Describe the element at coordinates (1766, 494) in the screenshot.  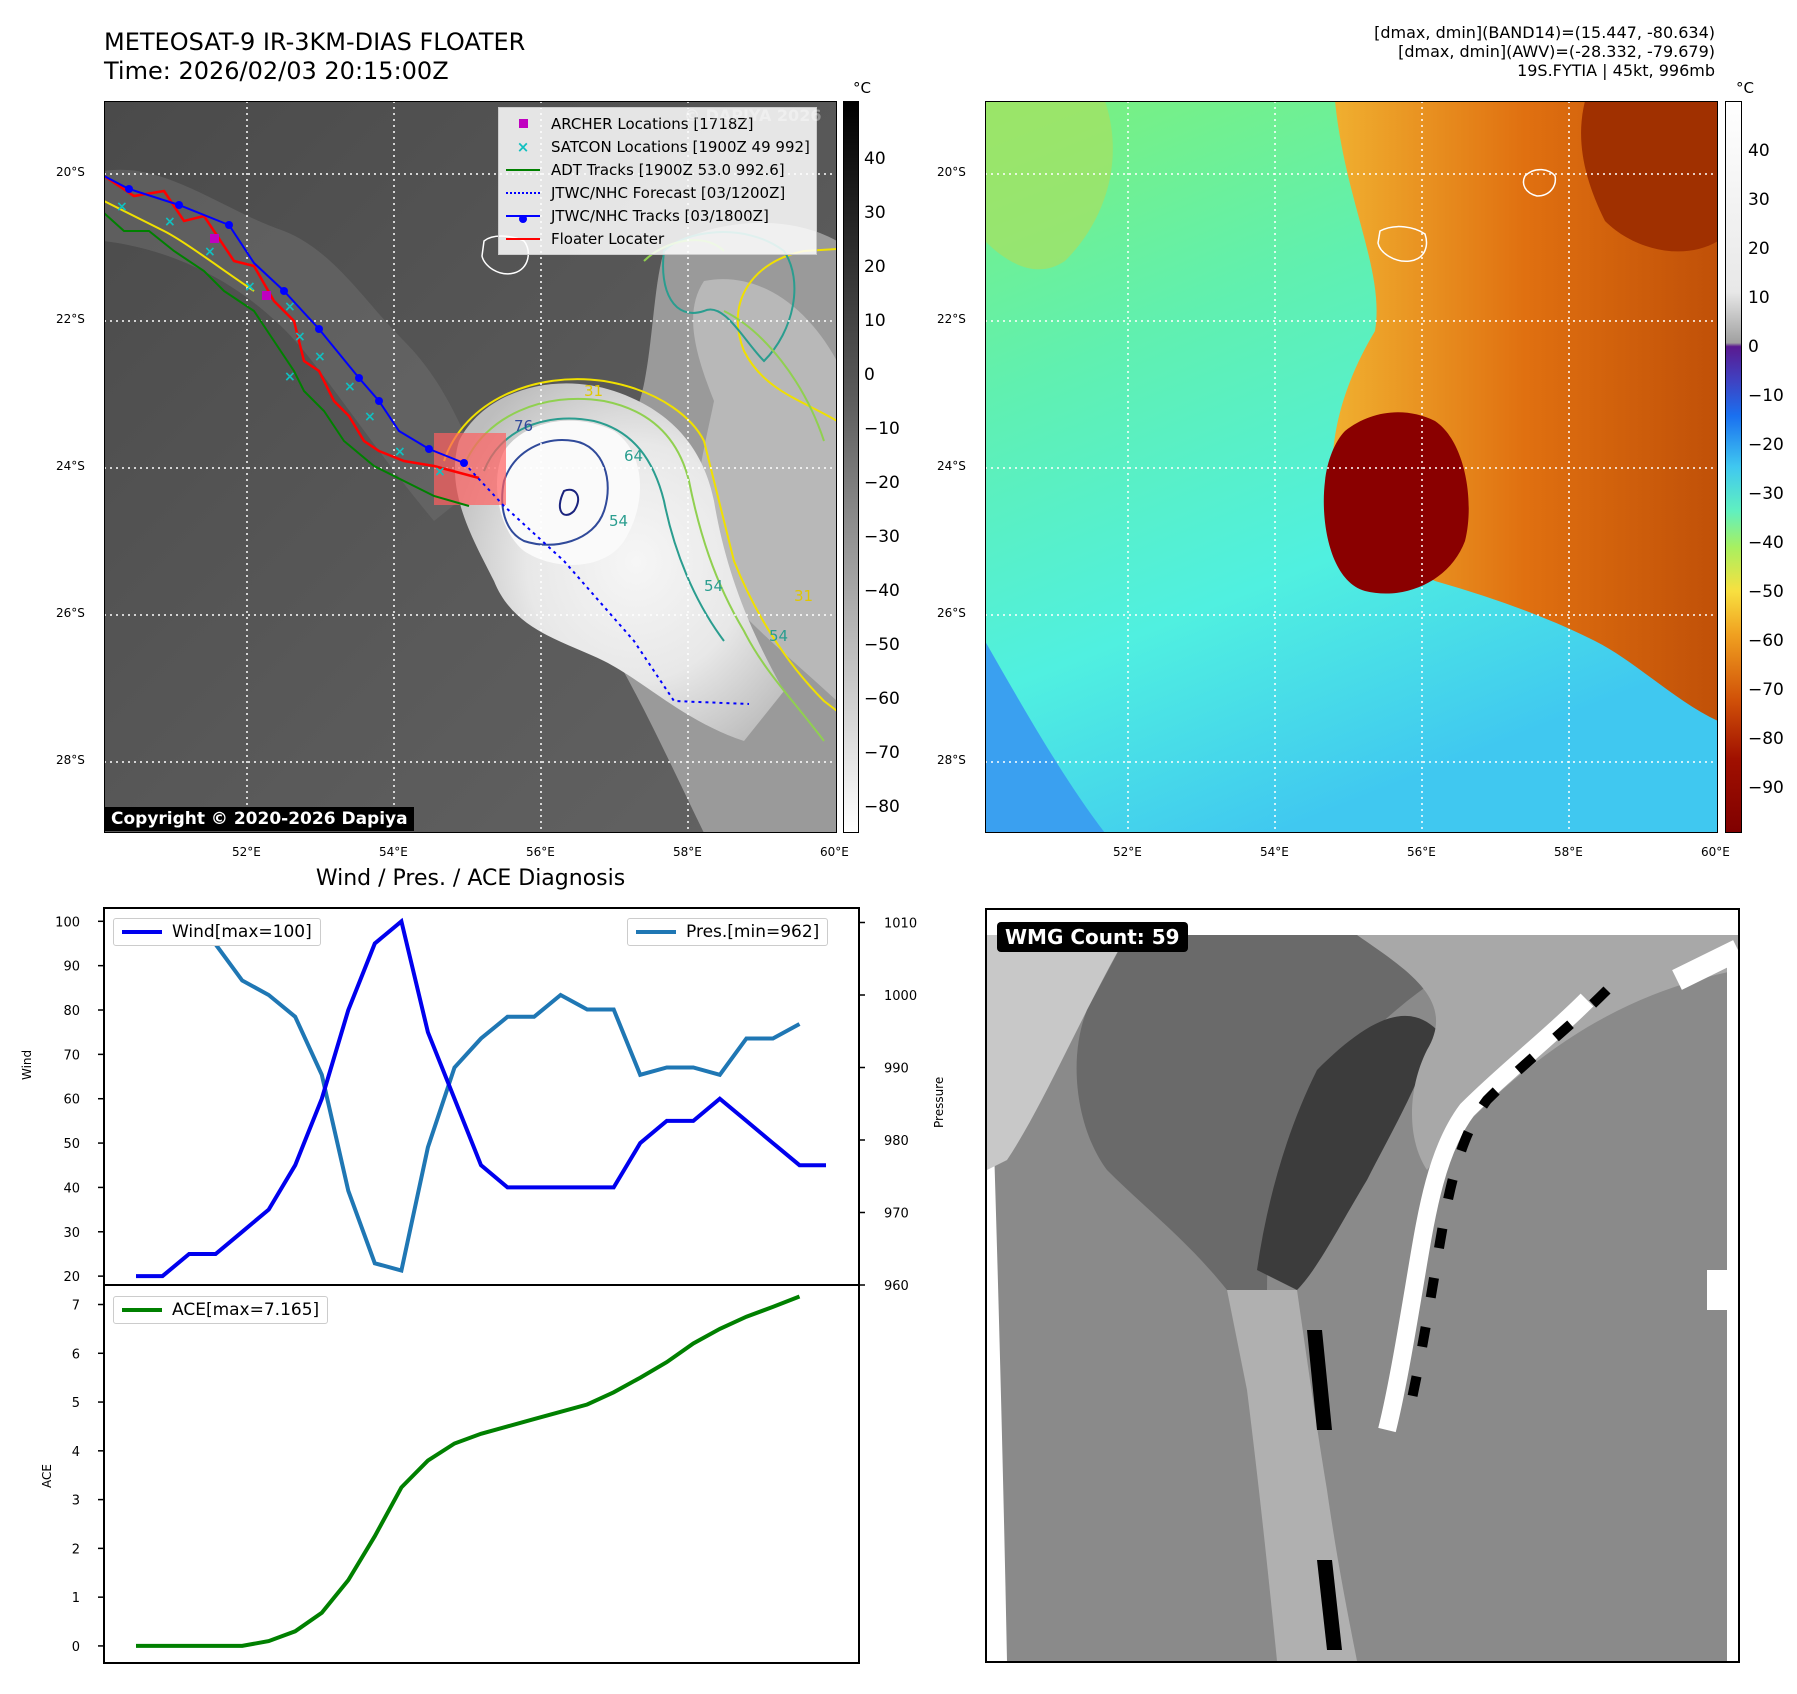
I see `awv-tick-m30: −30` at that location.